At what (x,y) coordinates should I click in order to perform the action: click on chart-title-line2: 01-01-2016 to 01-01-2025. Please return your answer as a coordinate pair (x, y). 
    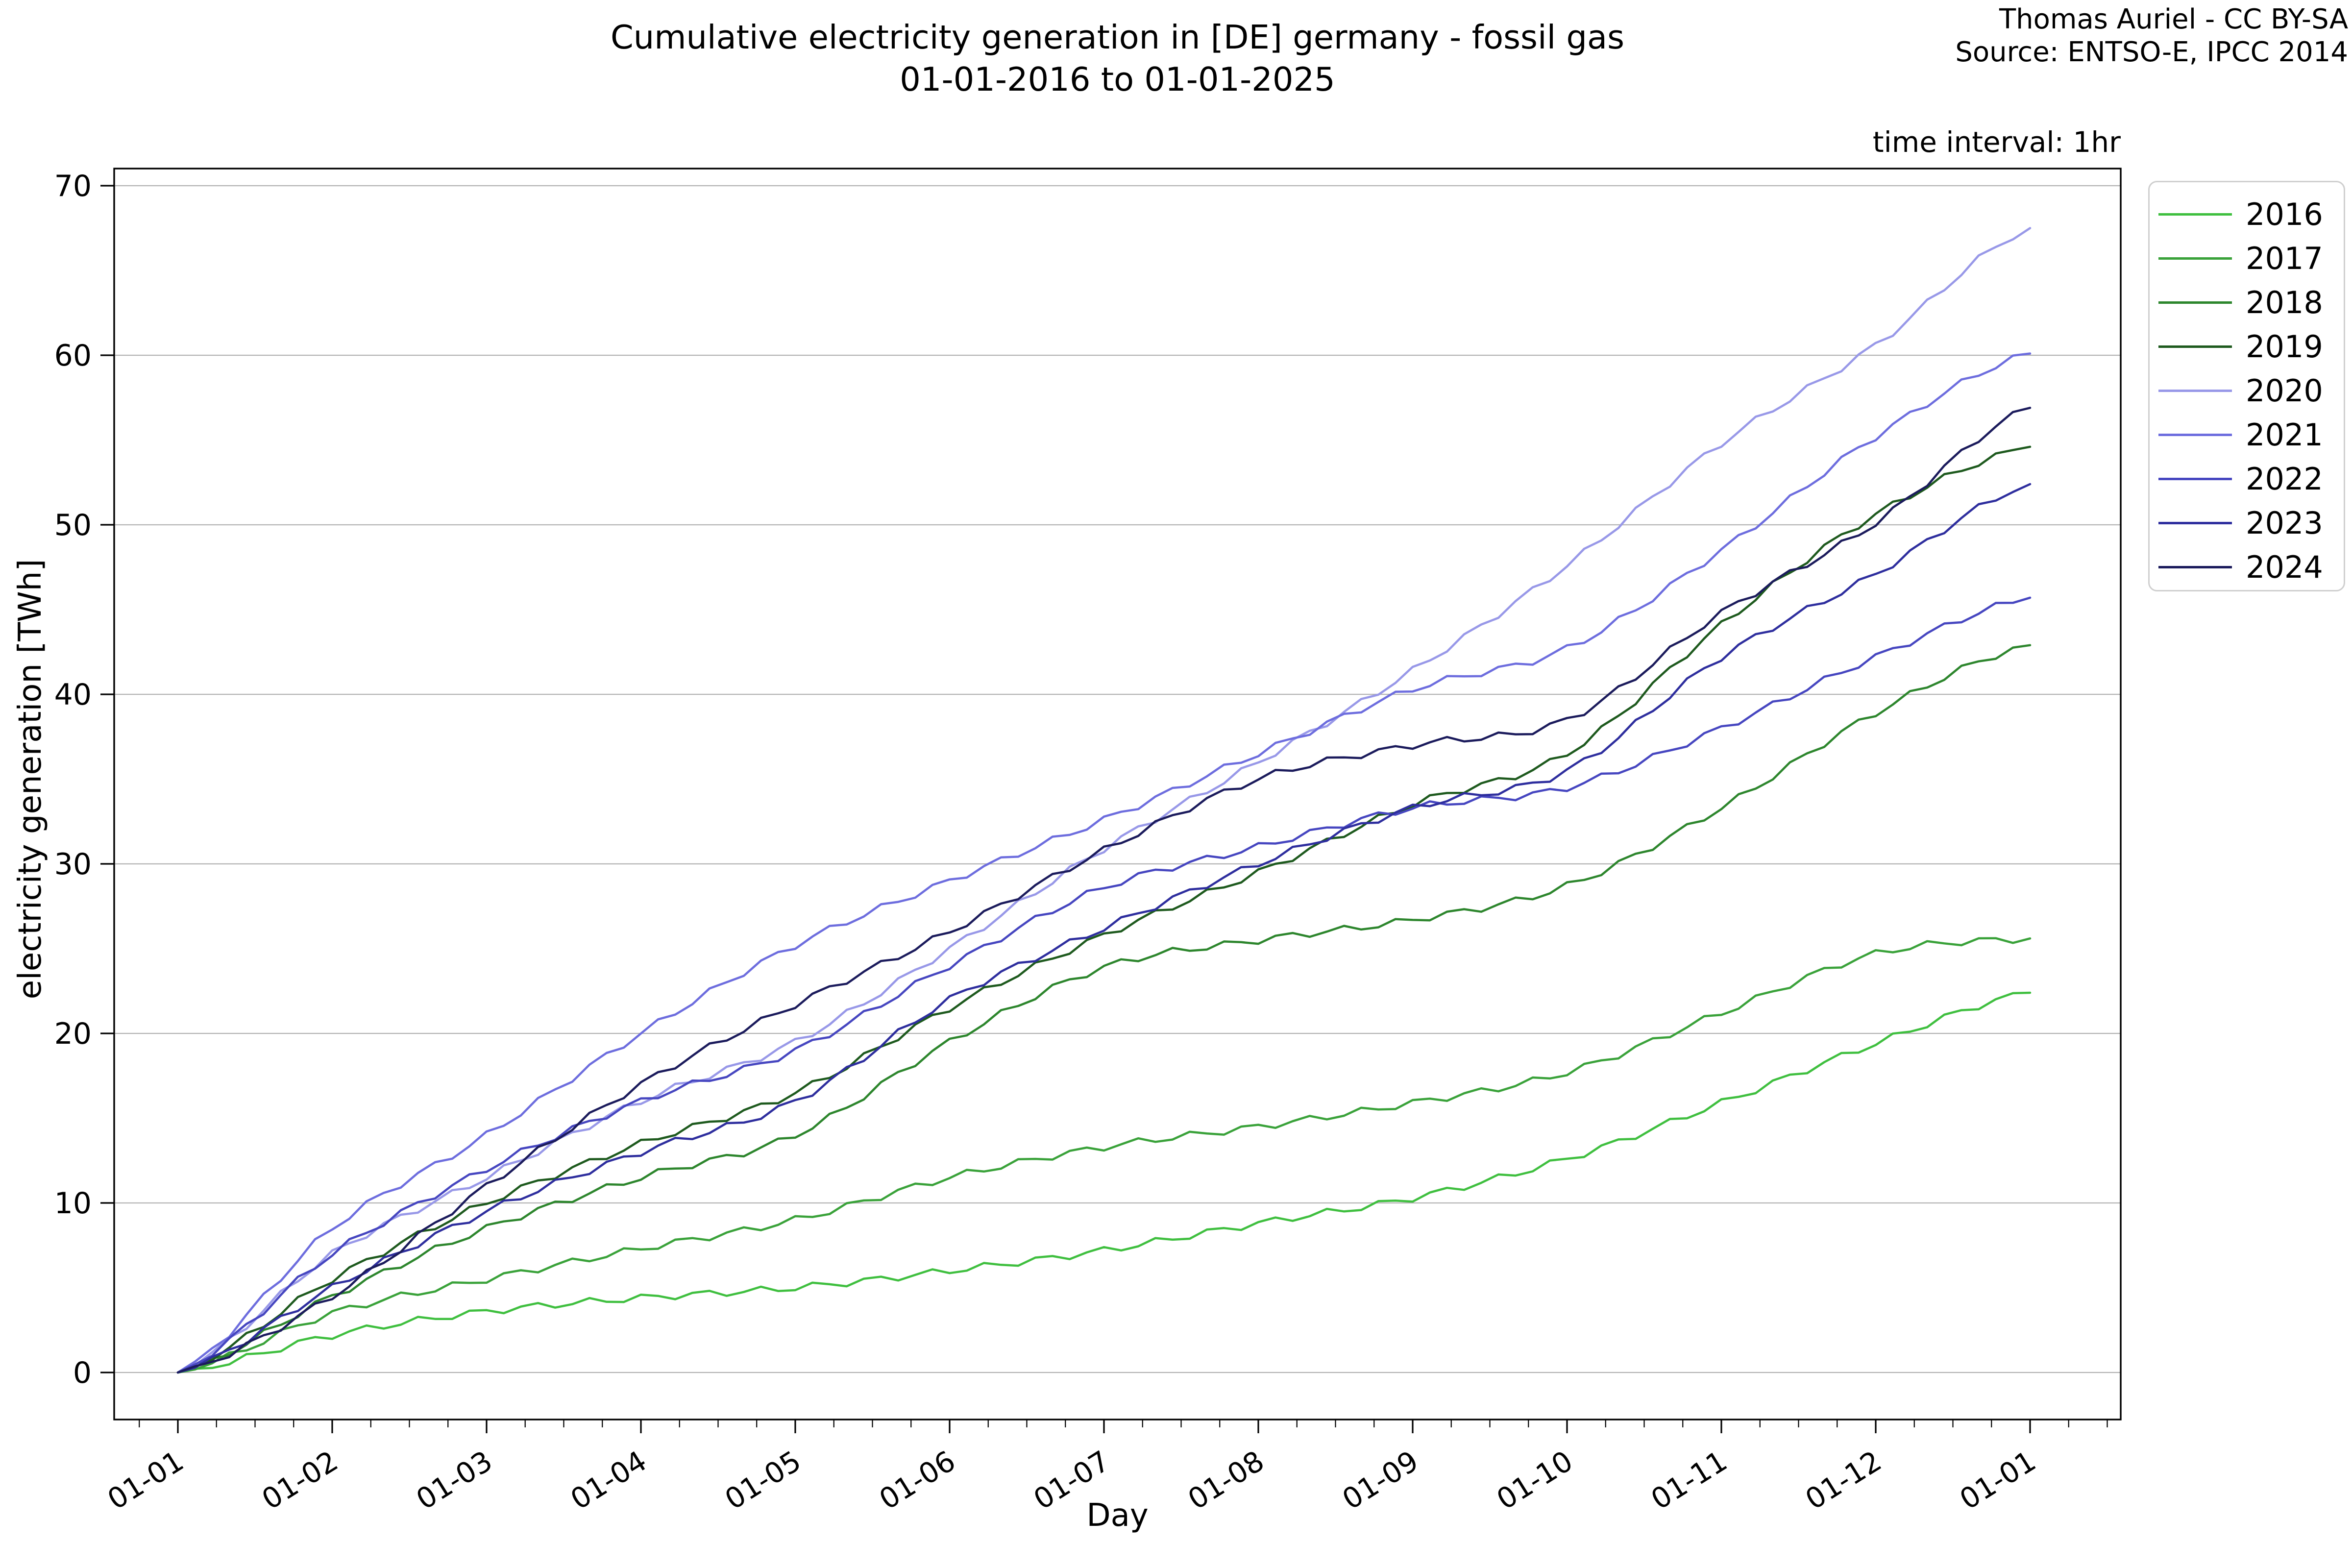
    Looking at the image, I should click on (1117, 79).